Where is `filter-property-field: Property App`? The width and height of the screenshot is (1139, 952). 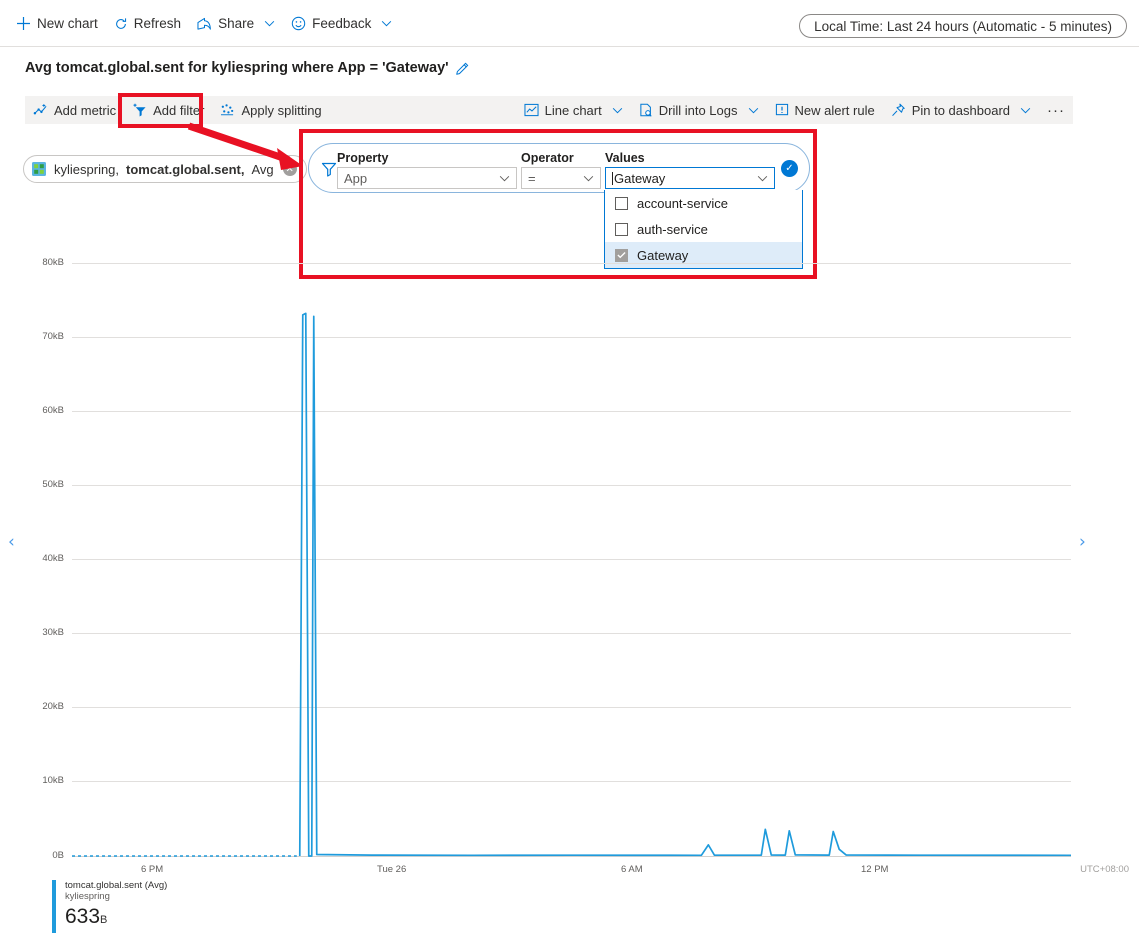 filter-property-field: Property App is located at coordinates (427, 170).